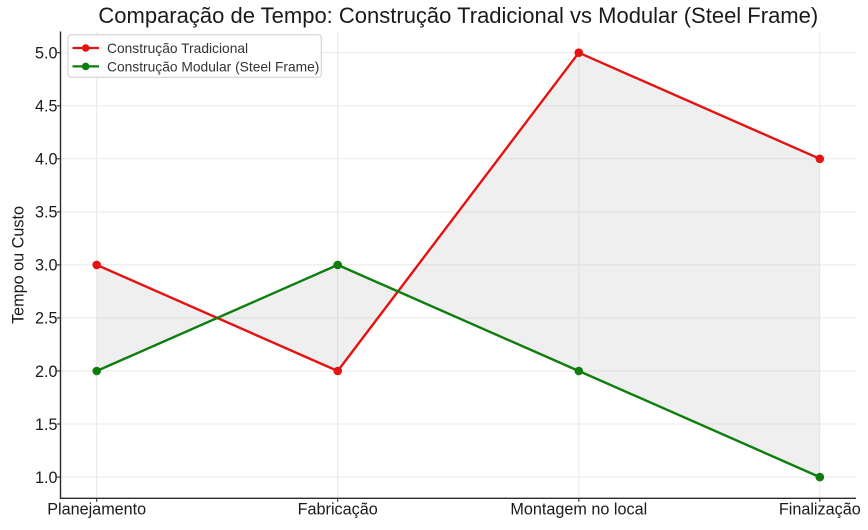 The height and width of the screenshot is (530, 868). What do you see at coordinates (578, 510) in the screenshot?
I see `svg-text: Montagem no local` at bounding box center [578, 510].